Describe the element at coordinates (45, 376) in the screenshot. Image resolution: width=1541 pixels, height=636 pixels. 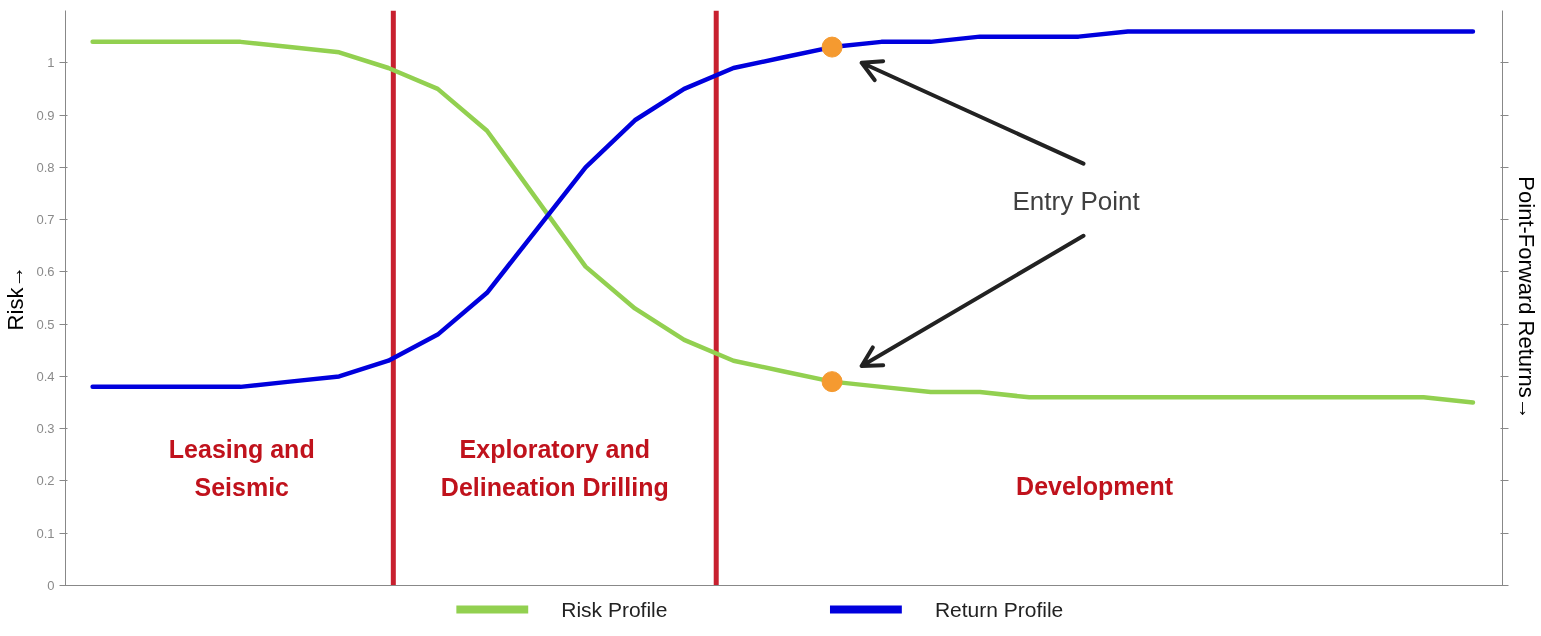
I see `y-tick-label: 0.4` at that location.